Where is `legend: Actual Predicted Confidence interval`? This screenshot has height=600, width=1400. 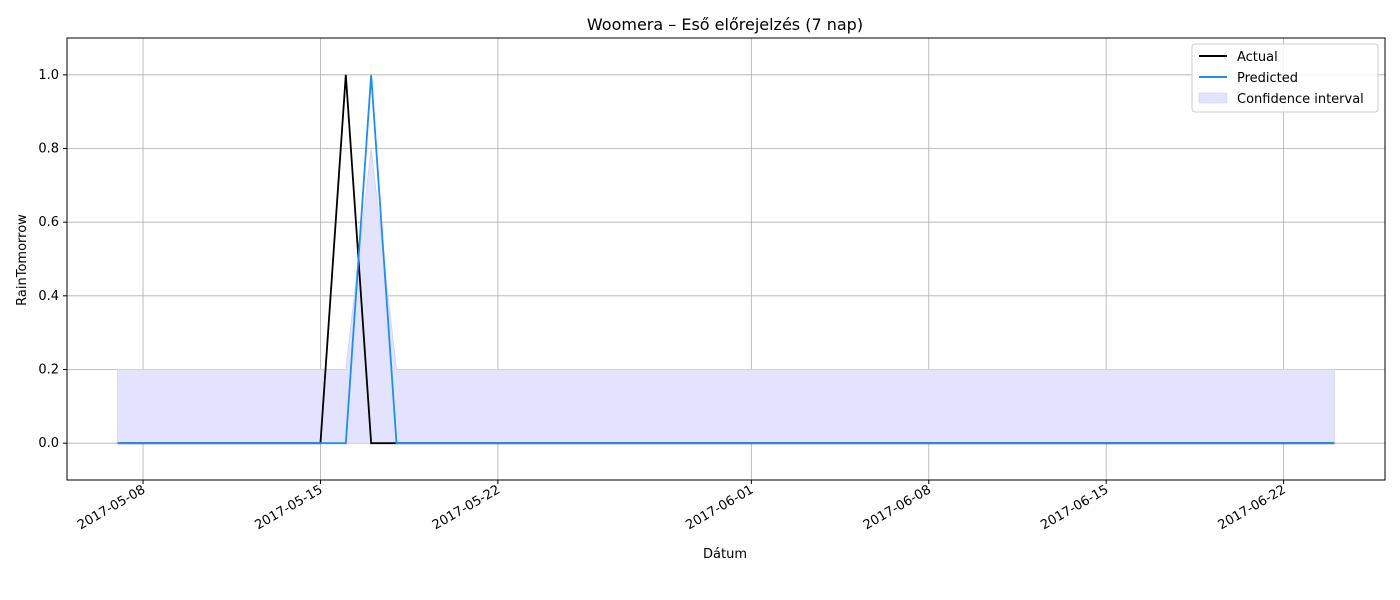
legend: Actual Predicted Confidence interval is located at coordinates (1285, 78).